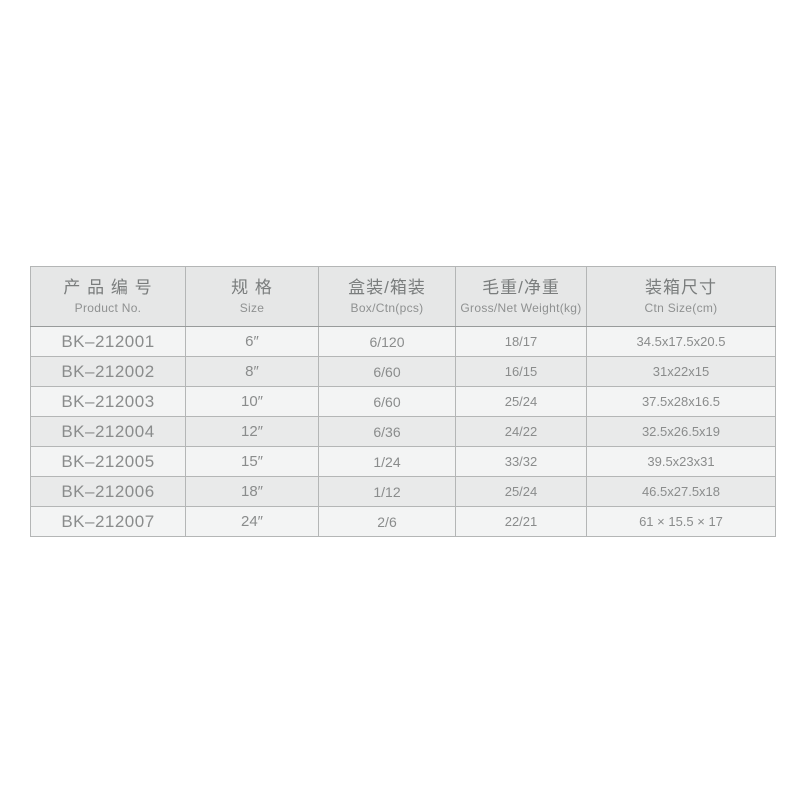 The image size is (800, 800). Describe the element at coordinates (252, 431) in the screenshot. I see `cell-size: 12″` at that location.